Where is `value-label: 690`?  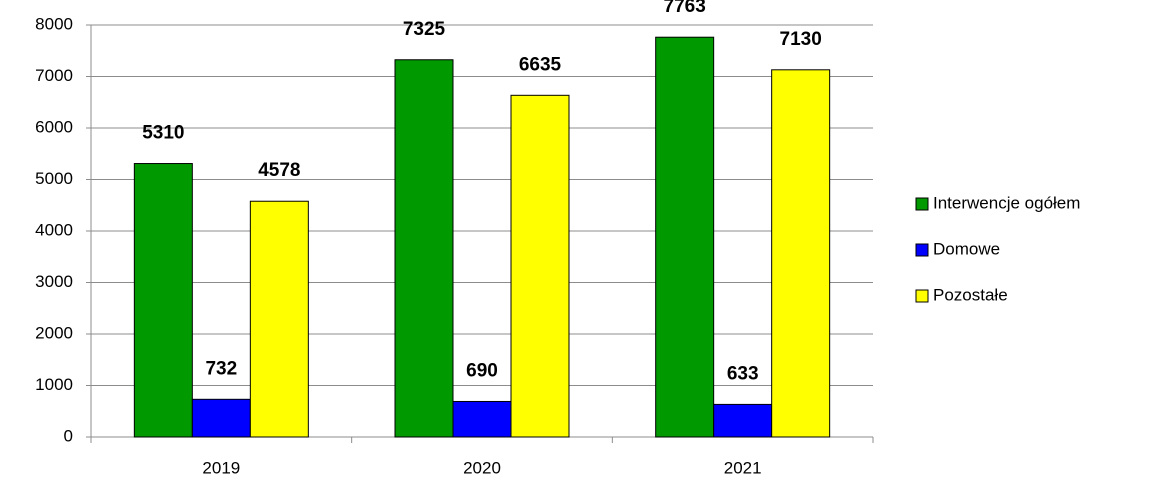
value-label: 690 is located at coordinates (482, 370).